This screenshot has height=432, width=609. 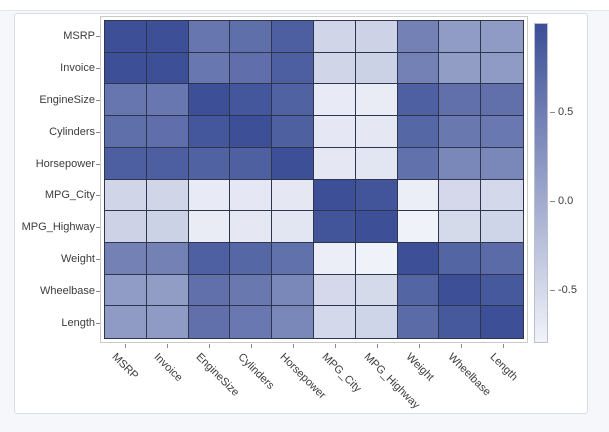 What do you see at coordinates (420, 367) in the screenshot?
I see `x-axis-label: Weight` at bounding box center [420, 367].